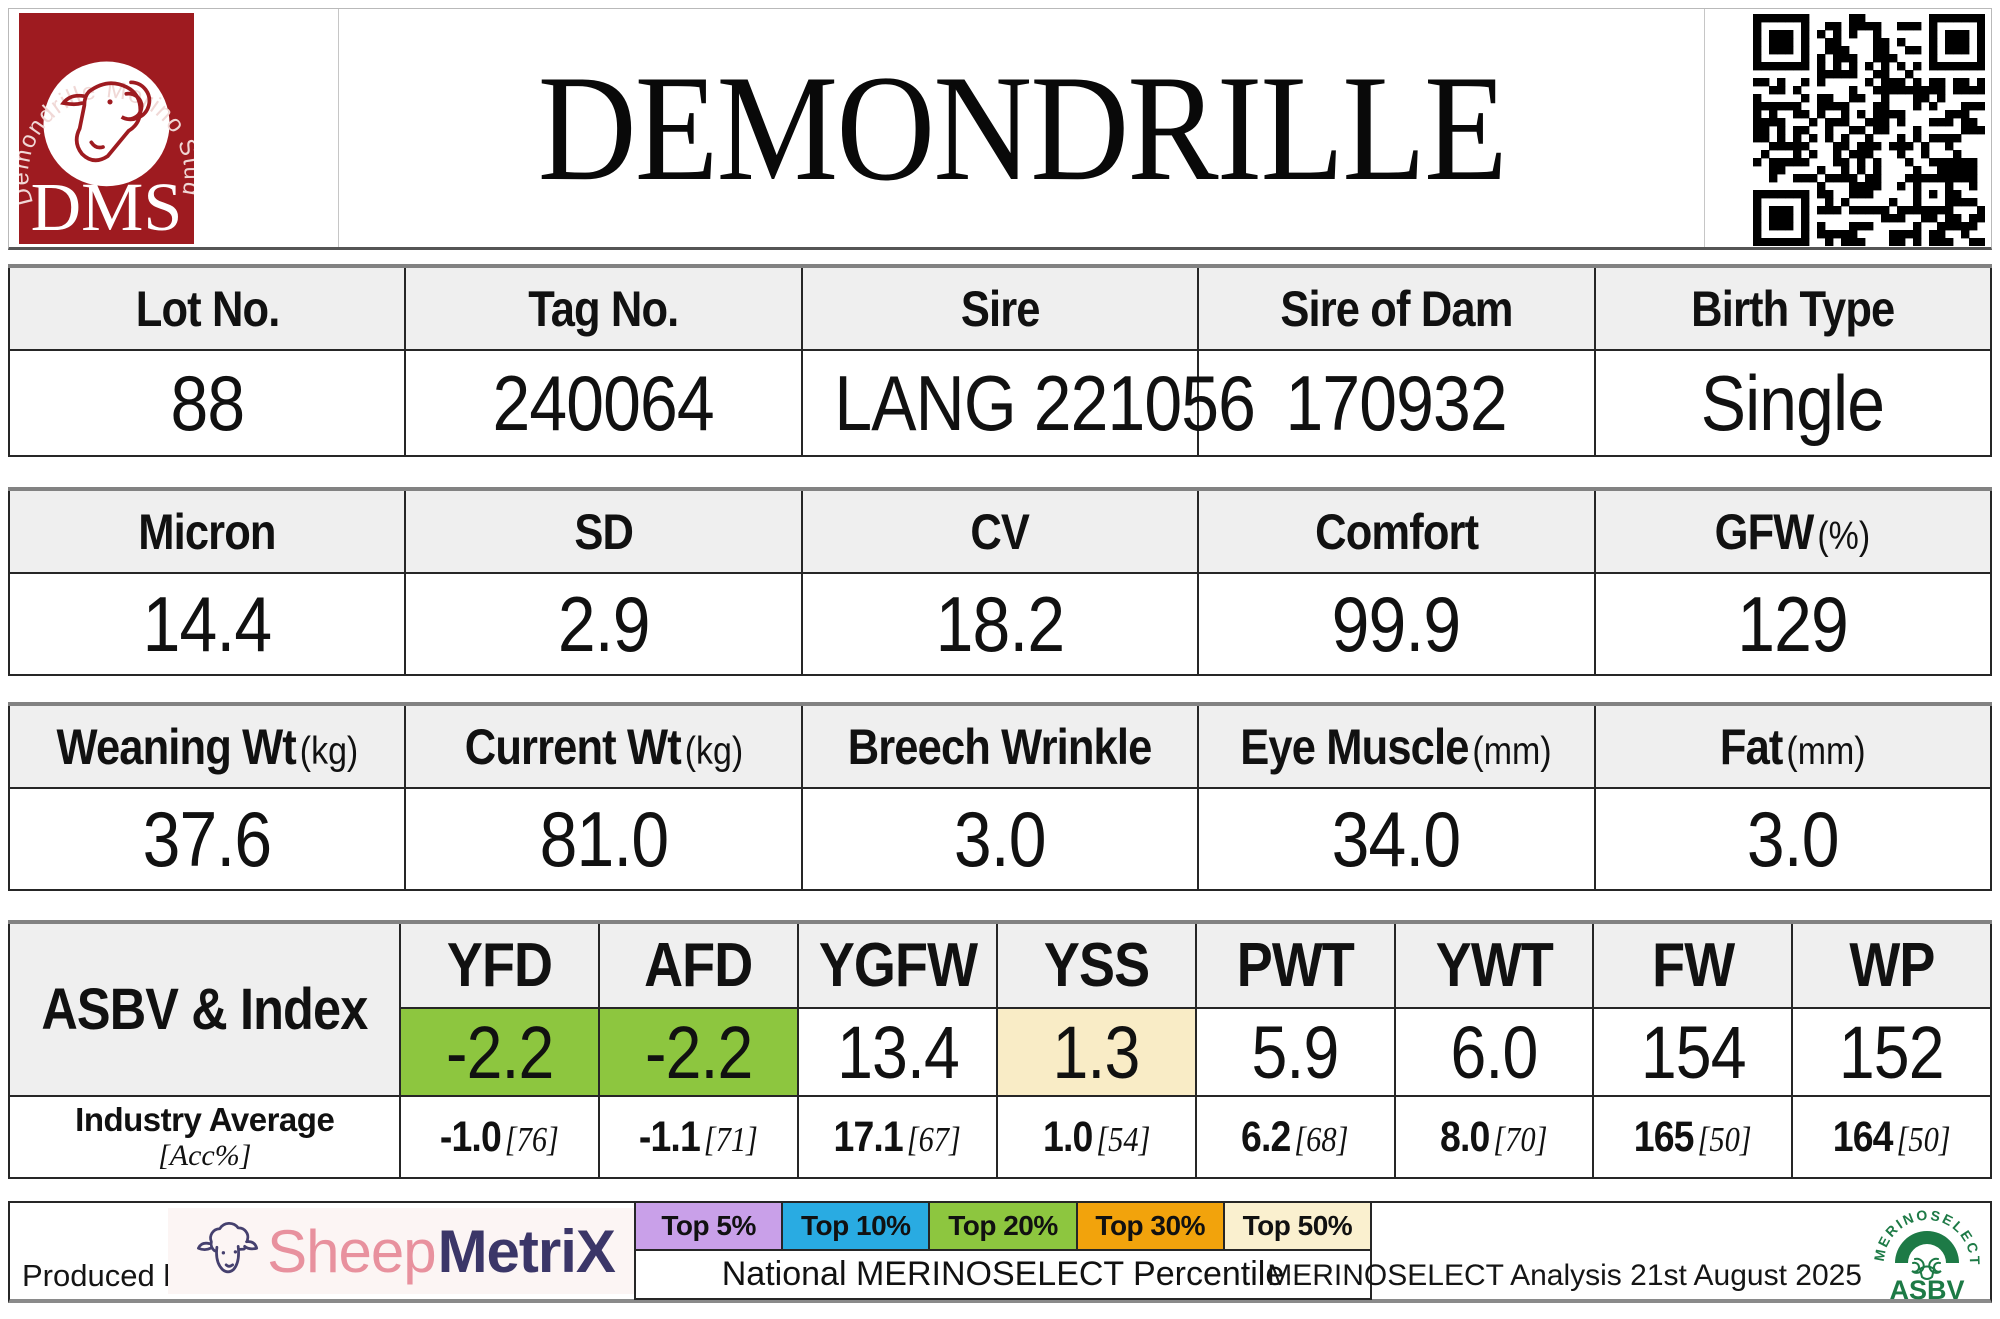 The width and height of the screenshot is (2000, 1319). Describe the element at coordinates (1096, 1137) in the screenshot. I see `yss-industry-value: 1.0 [54]` at that location.